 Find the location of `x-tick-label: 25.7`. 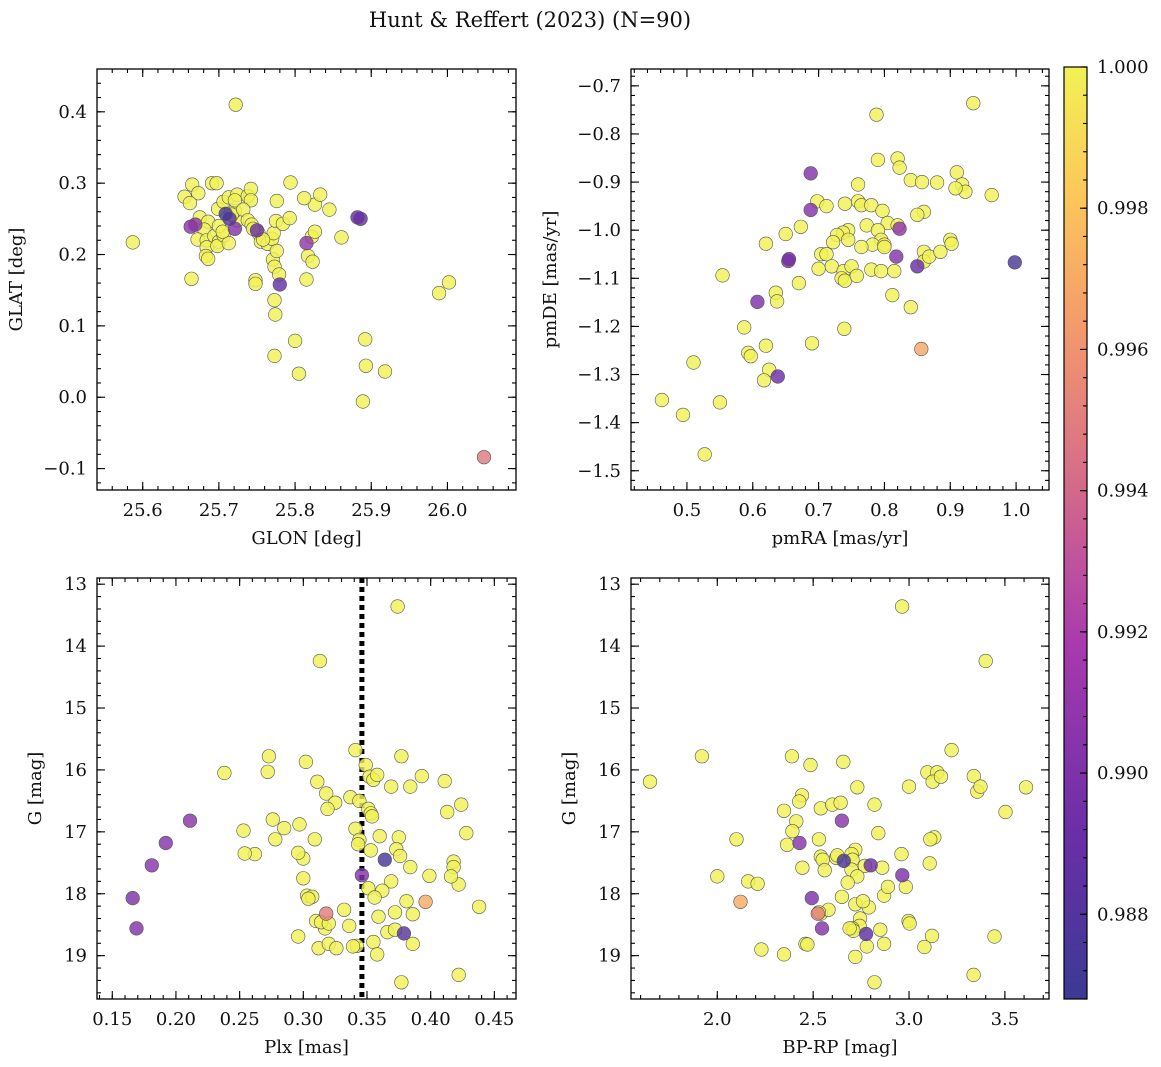

x-tick-label: 25.7 is located at coordinates (219, 510).